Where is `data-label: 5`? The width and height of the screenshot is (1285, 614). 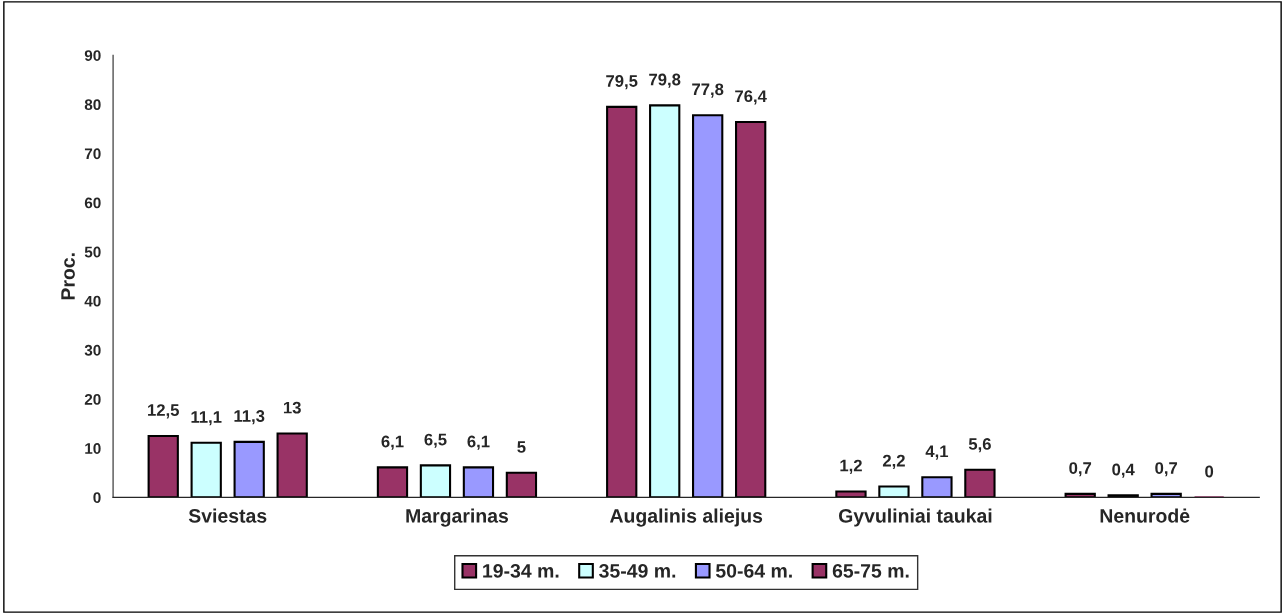 data-label: 5 is located at coordinates (521, 447).